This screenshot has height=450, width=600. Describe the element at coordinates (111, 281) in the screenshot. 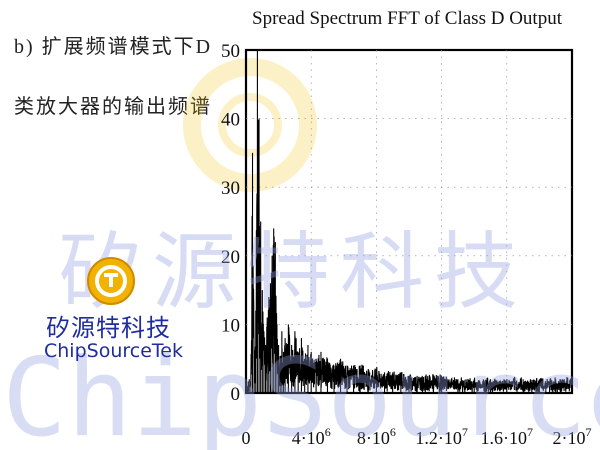

I see `chipsourcetek-logo-icon` at that location.